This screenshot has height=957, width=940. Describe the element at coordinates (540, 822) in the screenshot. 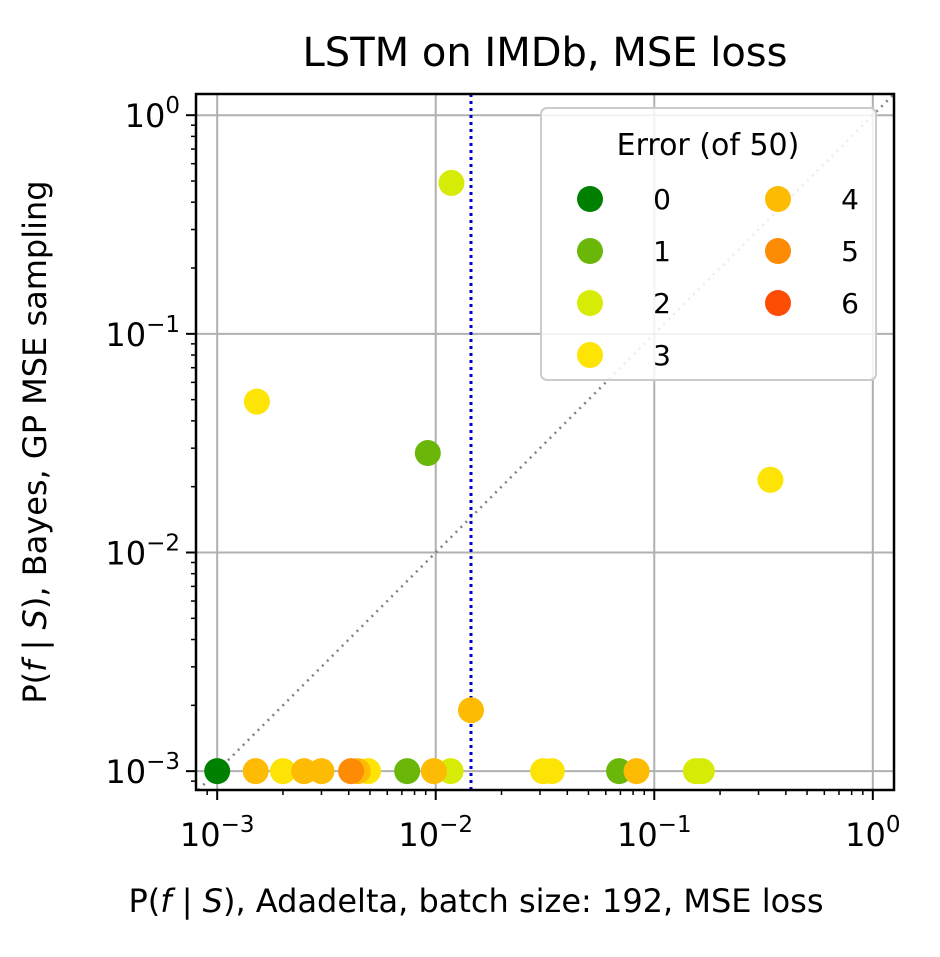

I see `x-axis-ticks: 10⁻³ 10⁻² 10⁻¹ 10⁰` at that location.